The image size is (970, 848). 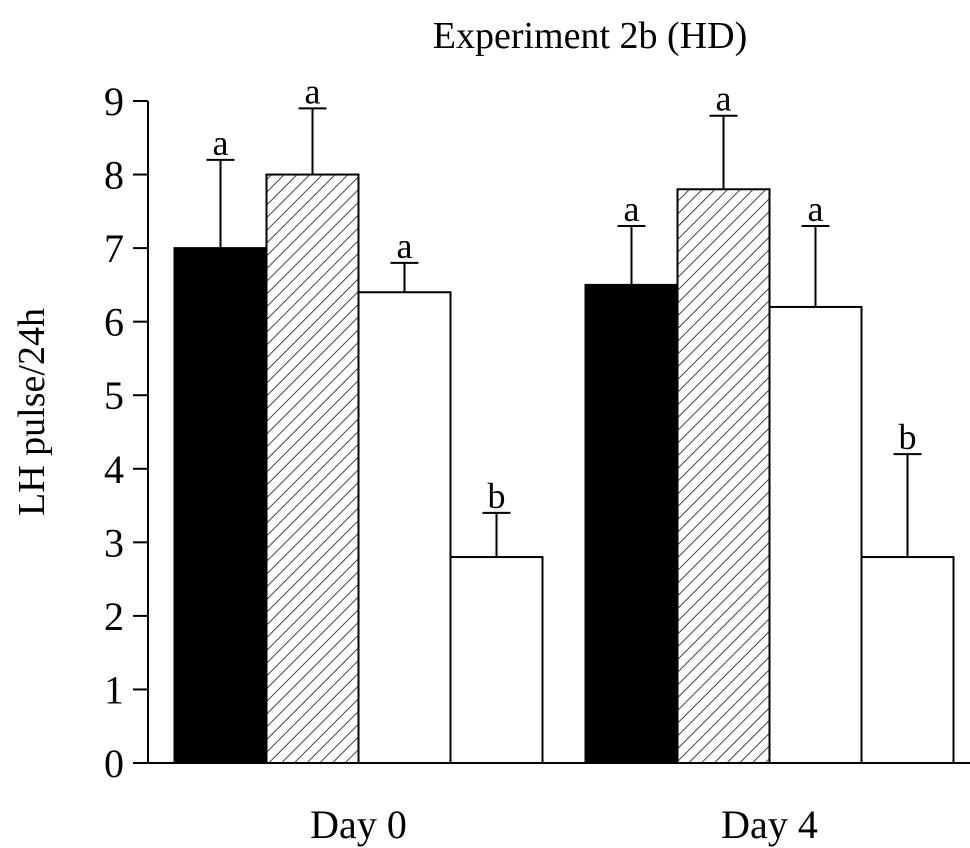 I want to click on x-tick-label: Day 0, so click(x=358, y=824).